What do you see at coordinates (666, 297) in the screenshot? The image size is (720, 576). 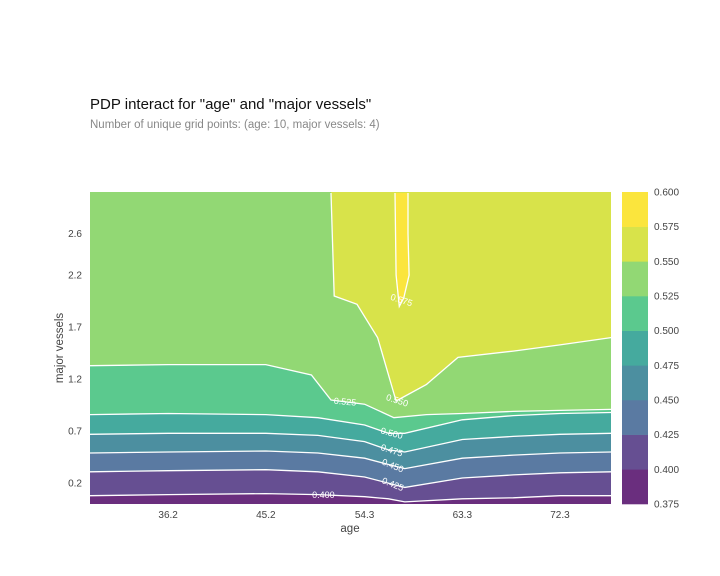 I see `colorbar-tick-label: 0.525` at bounding box center [666, 297].